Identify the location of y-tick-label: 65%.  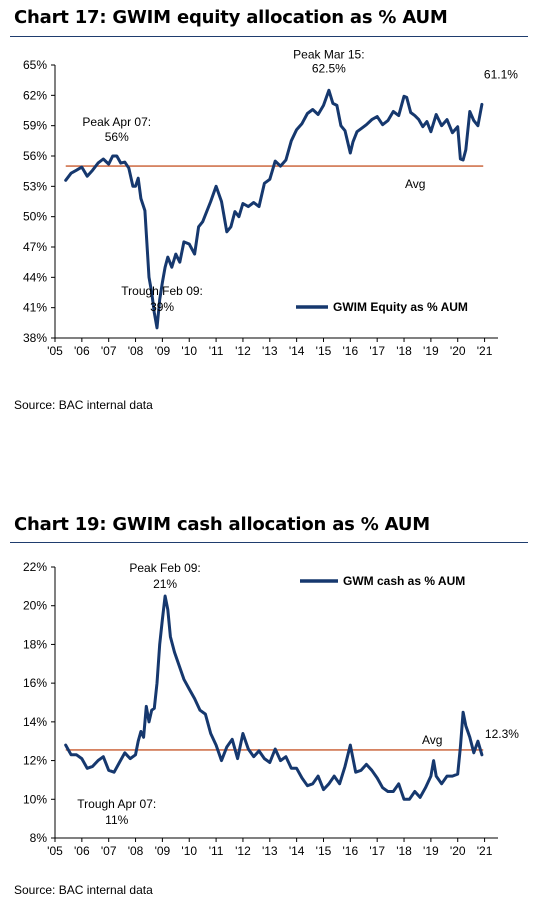
(35, 65).